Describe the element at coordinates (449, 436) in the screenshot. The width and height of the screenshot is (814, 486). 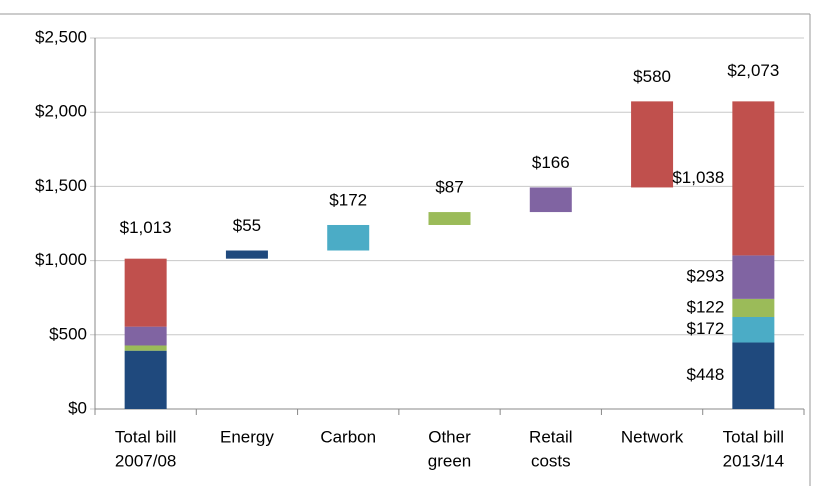
I see `x-tick-label: Other` at that location.